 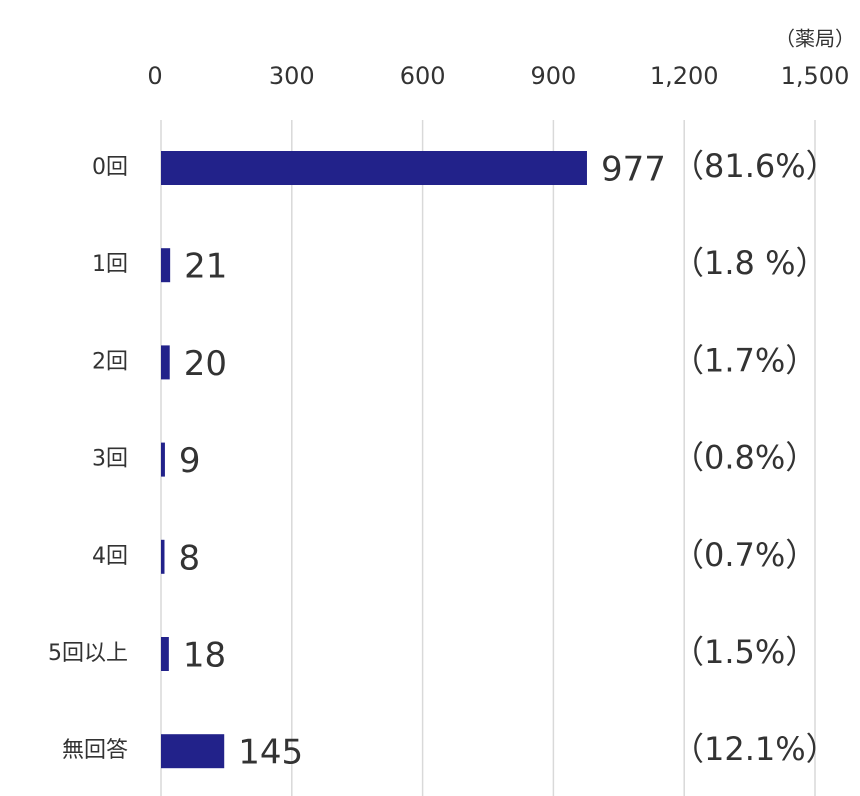 I want to click on percent-label: （1.7%）, so click(x=744, y=360).